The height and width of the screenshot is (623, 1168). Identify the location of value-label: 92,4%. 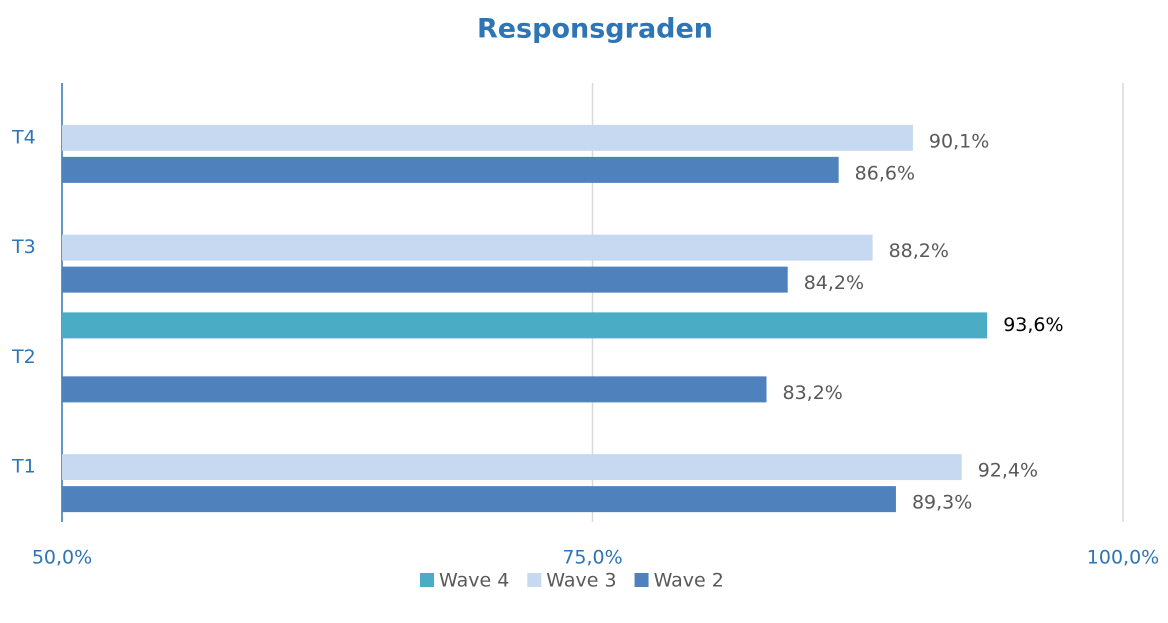
(1008, 471).